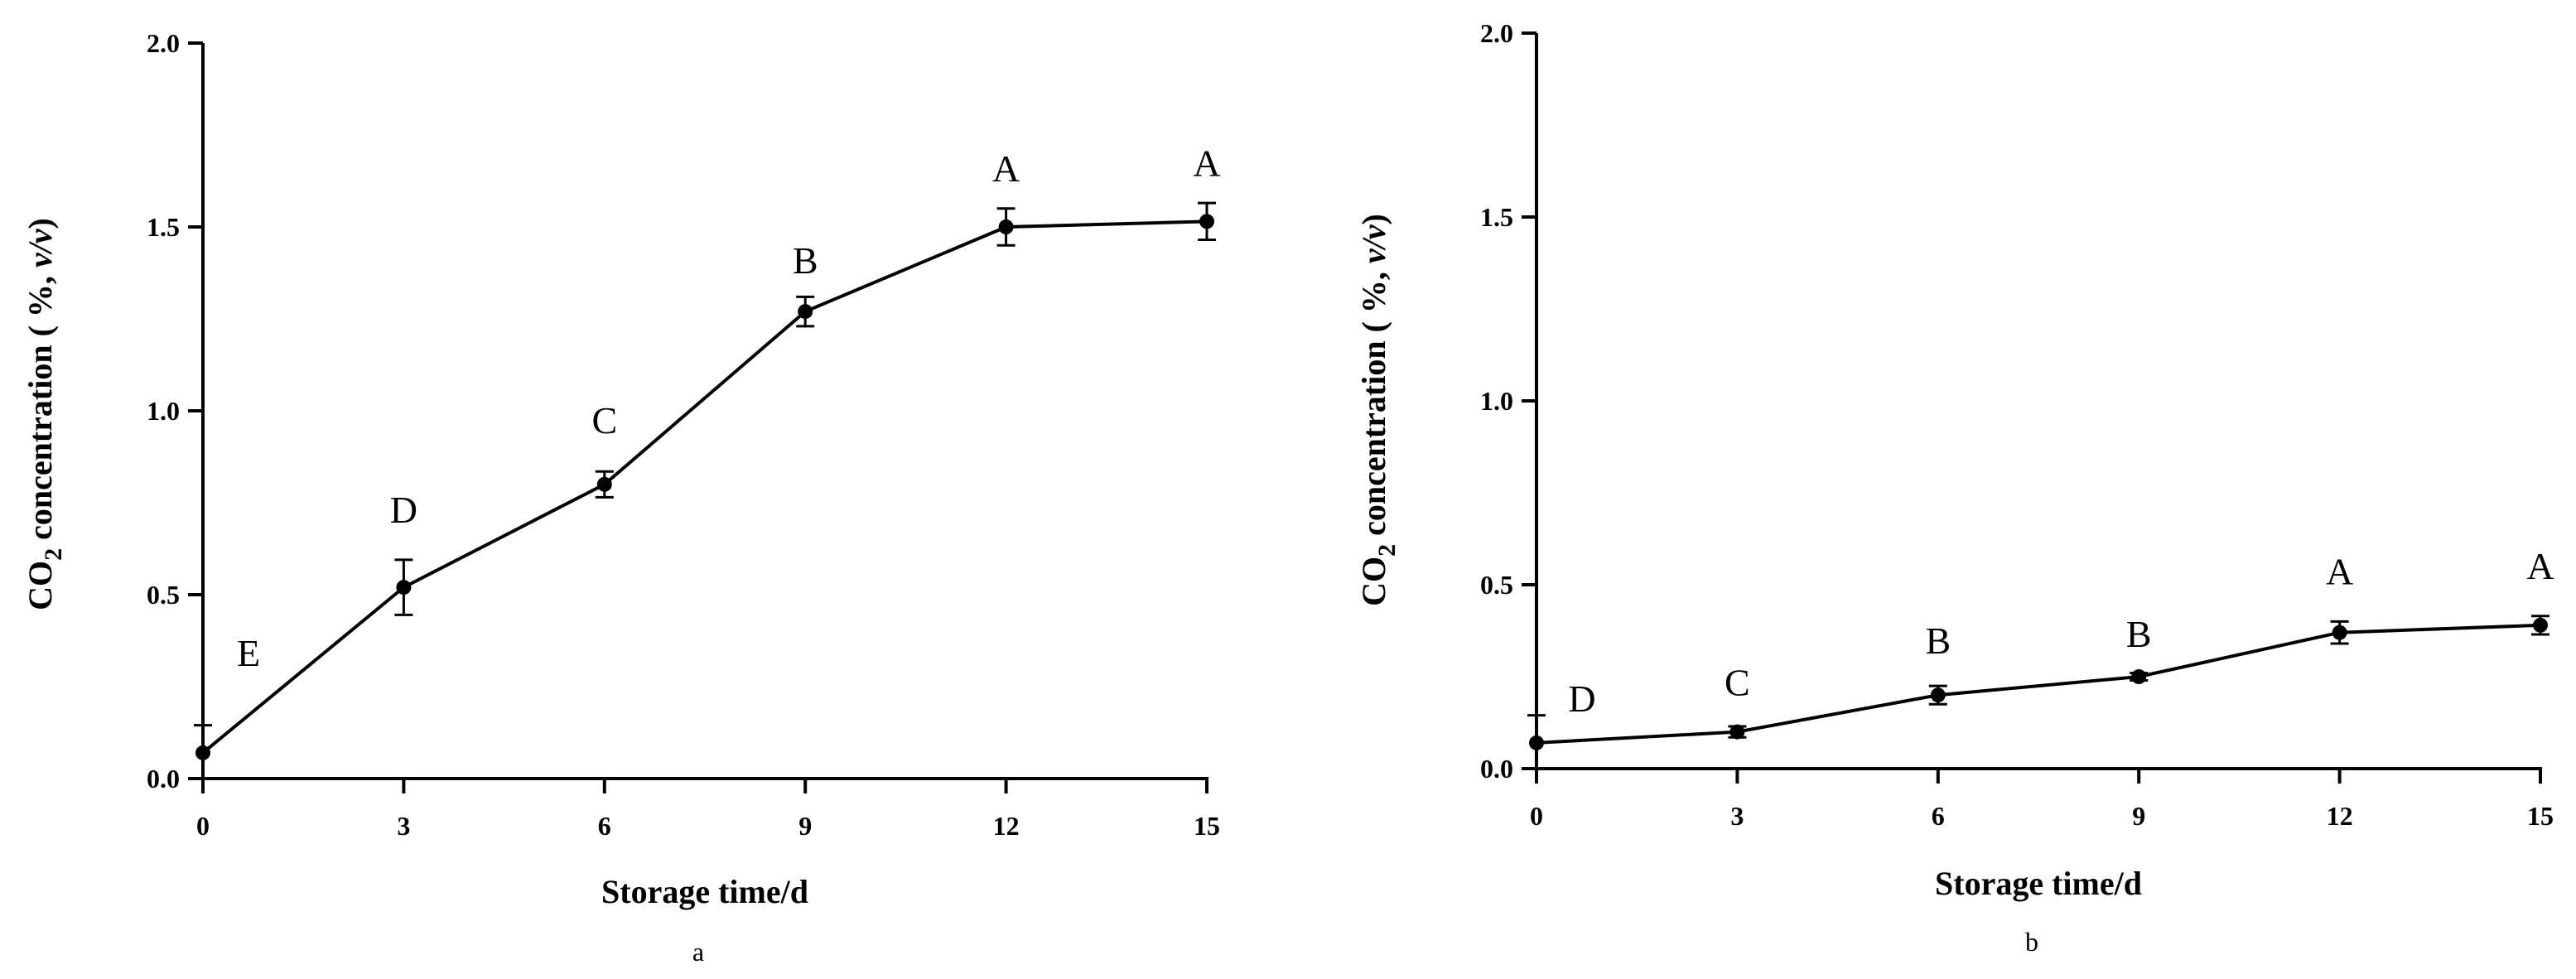 This screenshot has width=2576, height=979. What do you see at coordinates (698, 952) in the screenshot?
I see `panel-label: a` at bounding box center [698, 952].